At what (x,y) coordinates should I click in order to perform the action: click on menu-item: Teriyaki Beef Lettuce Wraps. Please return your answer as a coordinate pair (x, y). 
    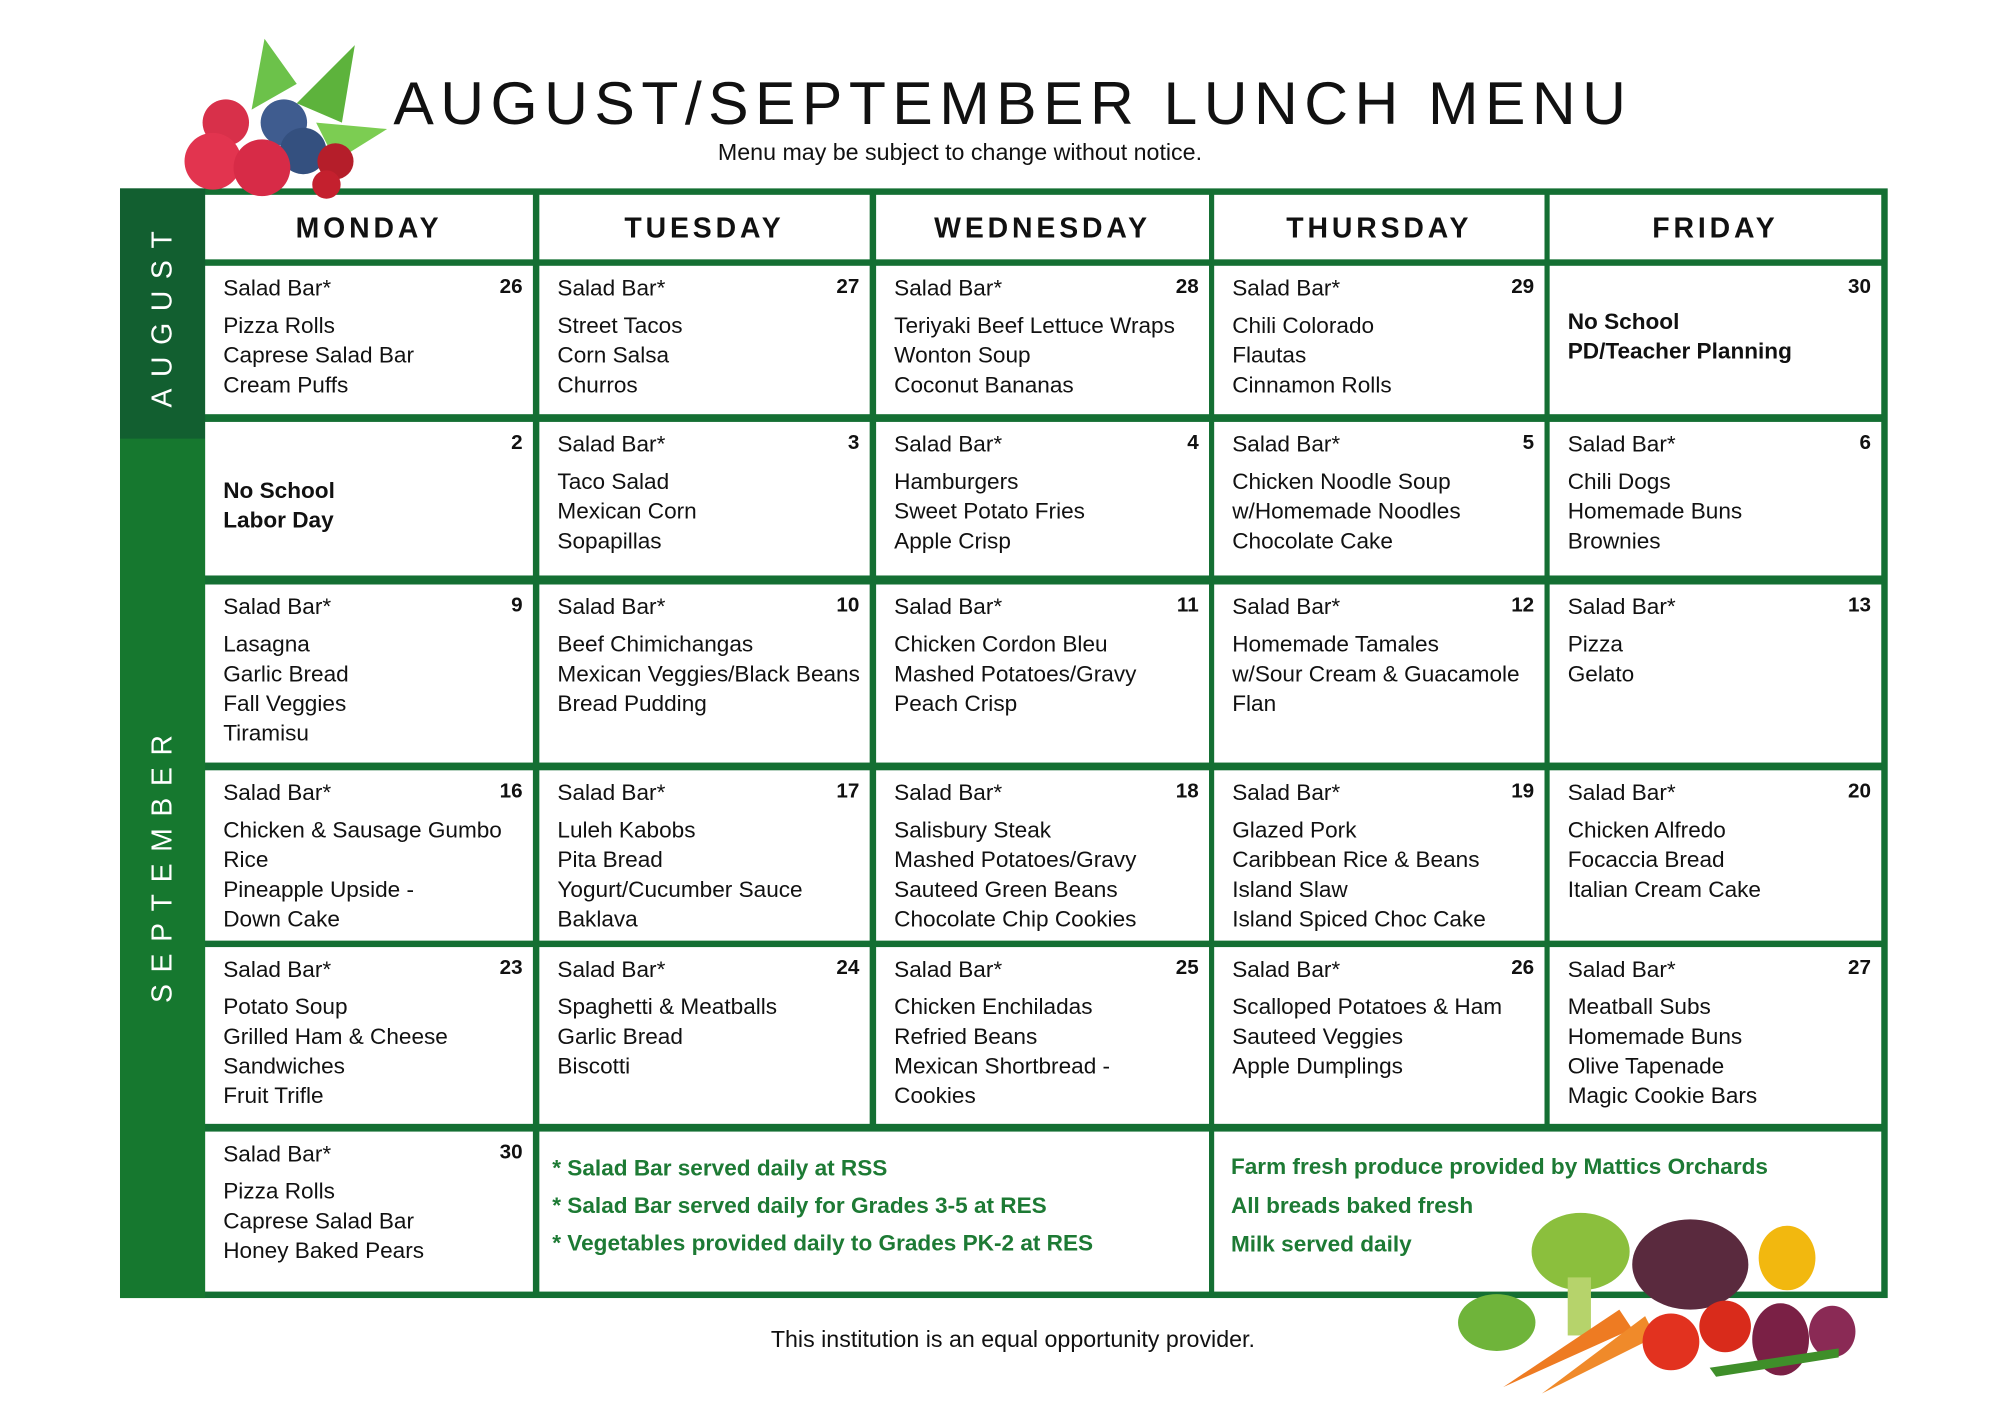
    Looking at the image, I should click on (1034, 325).